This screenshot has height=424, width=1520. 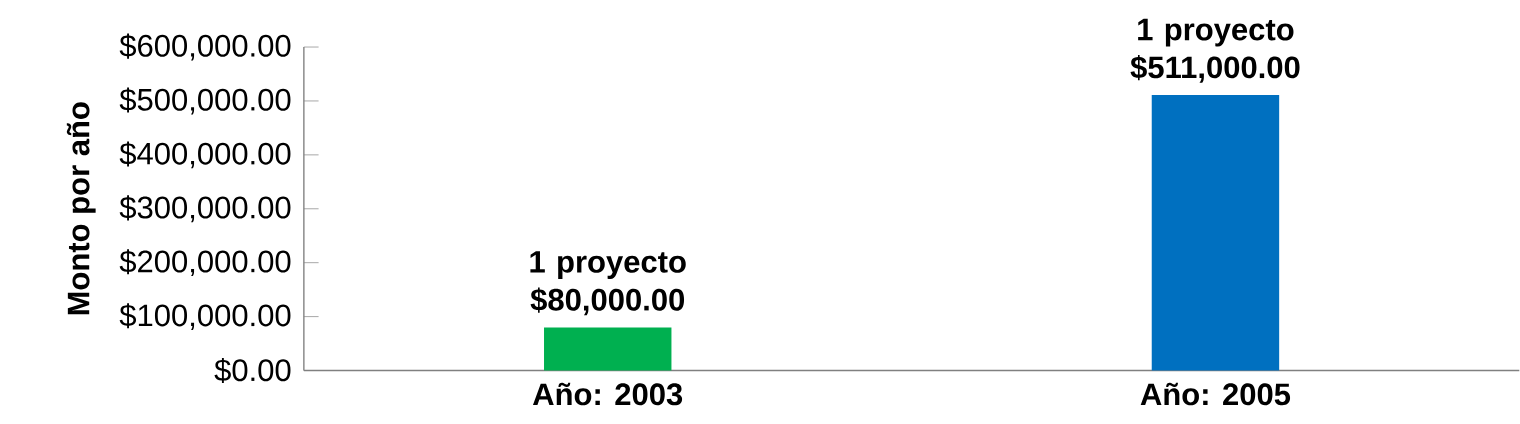 I want to click on y-tick-label: $300,000.00, so click(x=205, y=209).